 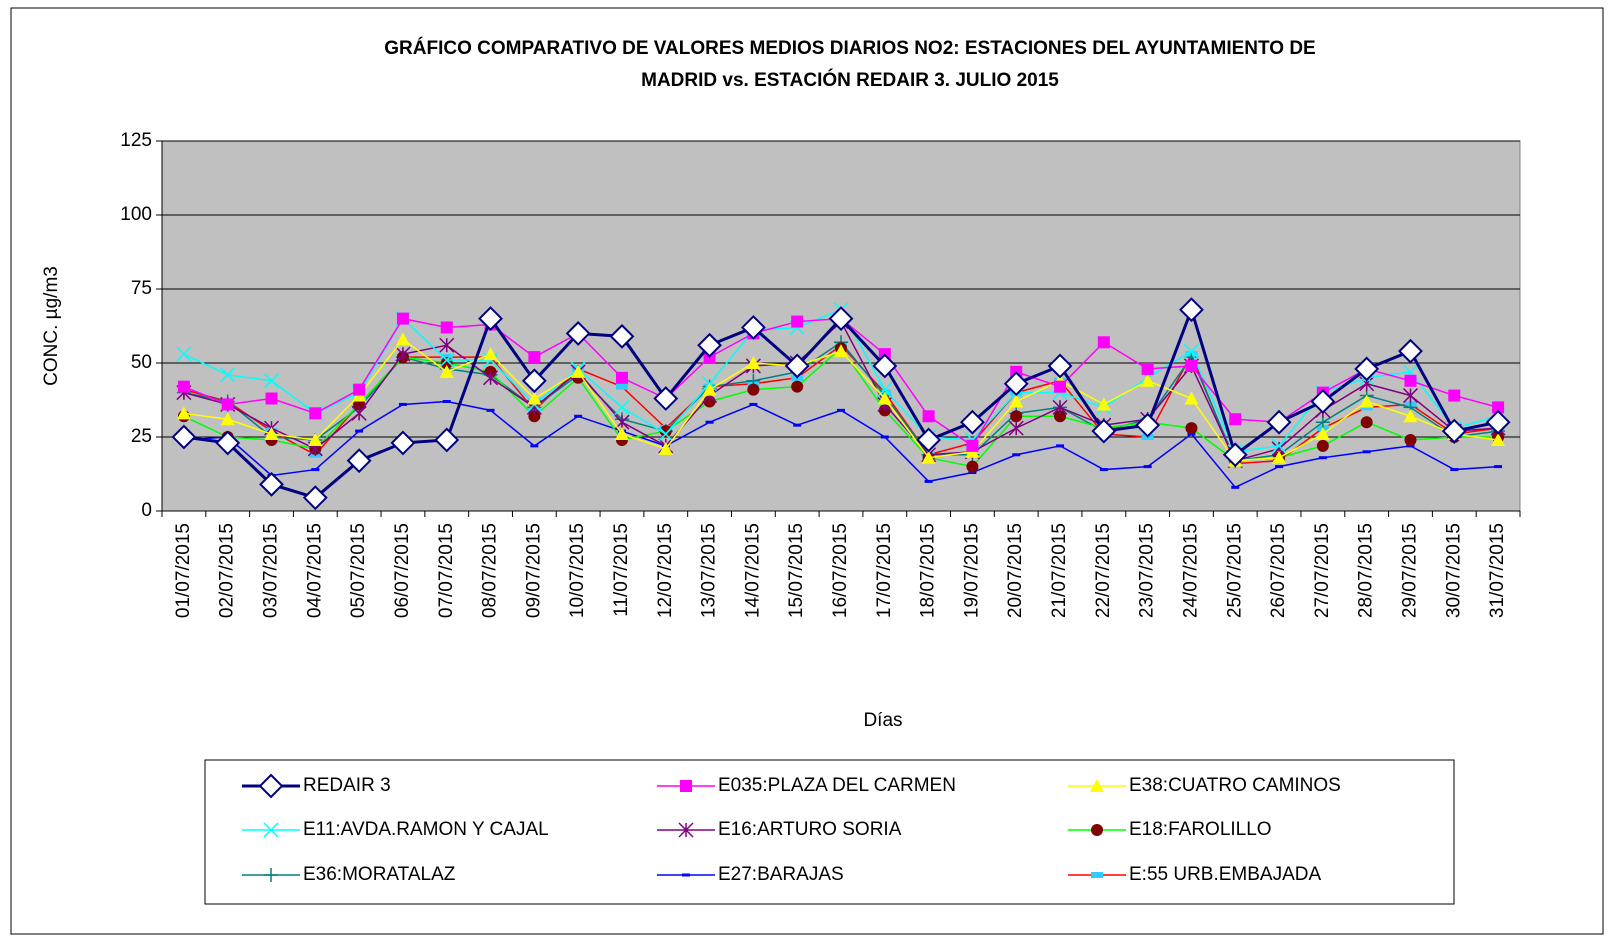 What do you see at coordinates (837, 785) in the screenshot?
I see `legend-label: E035:PLAZA DEL CARMEN` at bounding box center [837, 785].